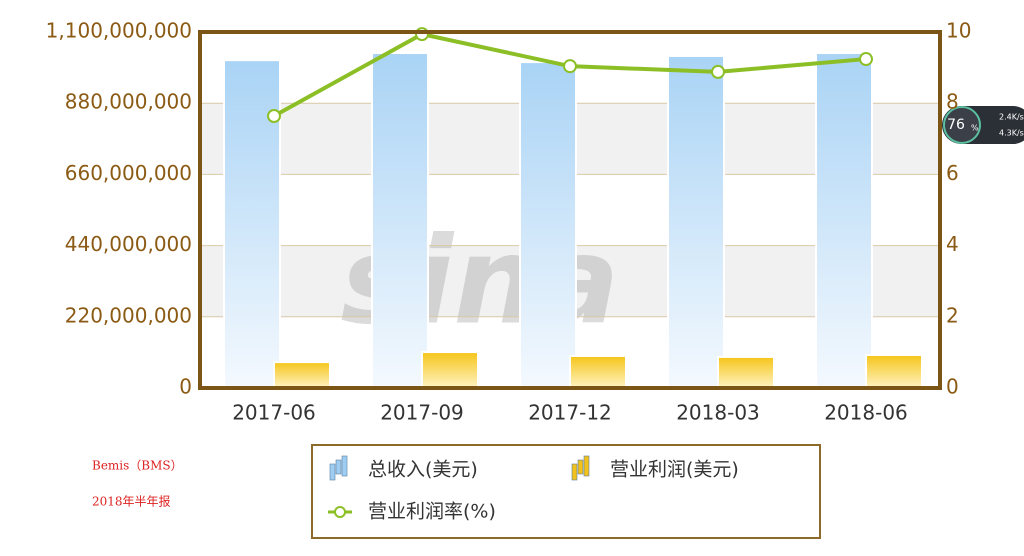 This screenshot has width=1024, height=556. I want to click on note: 2018年半年报, so click(131, 501).